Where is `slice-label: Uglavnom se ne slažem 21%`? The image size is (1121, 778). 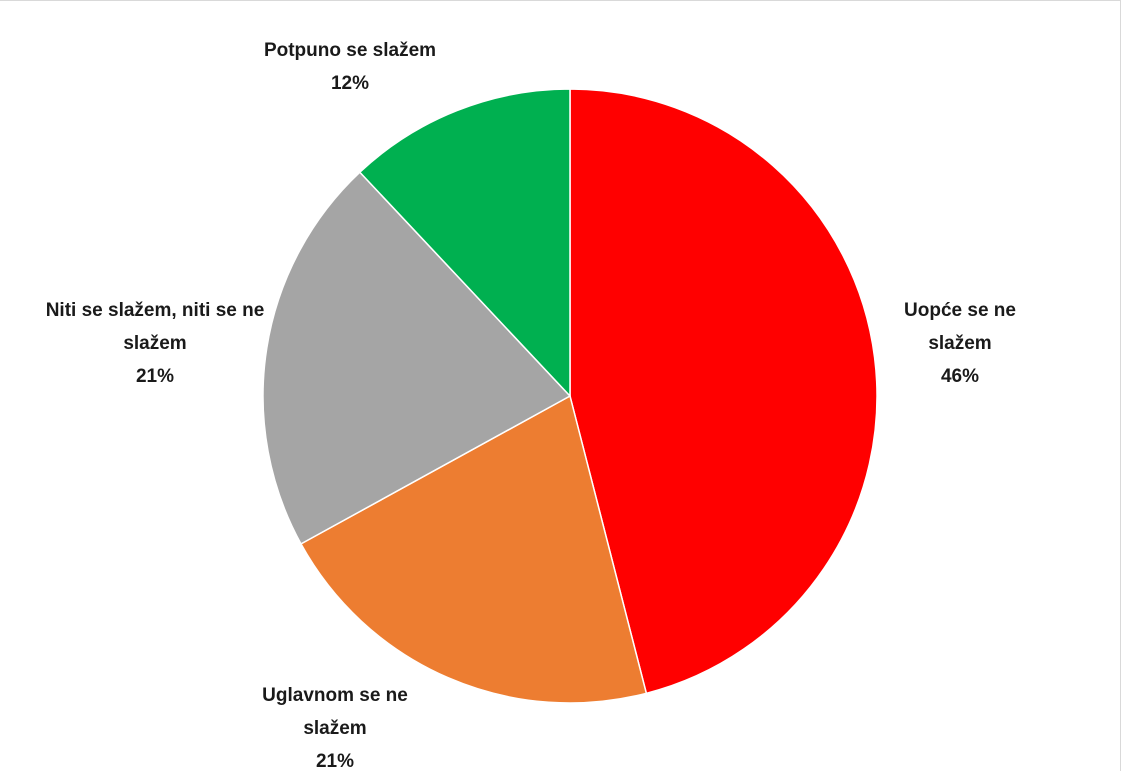 slice-label: Uglavnom se ne slažem 21% is located at coordinates (335, 728).